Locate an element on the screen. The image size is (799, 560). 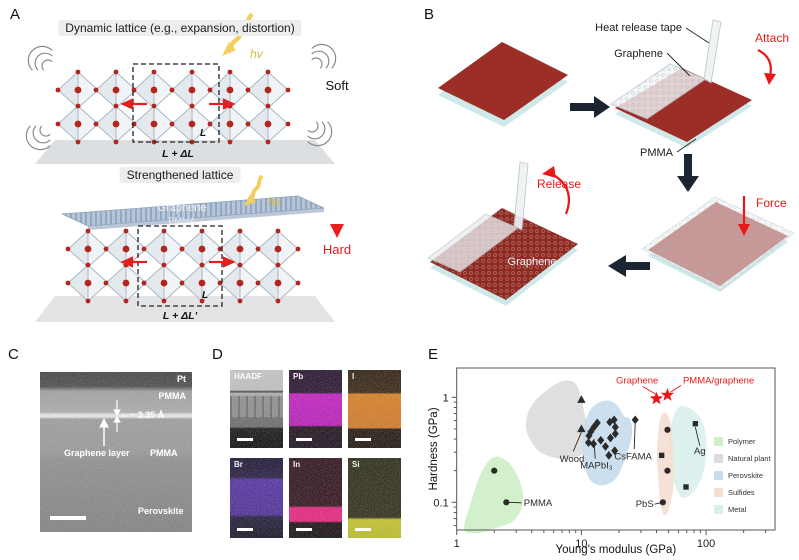
graphene-layer-label: Graphene layer is located at coordinates (97, 453).